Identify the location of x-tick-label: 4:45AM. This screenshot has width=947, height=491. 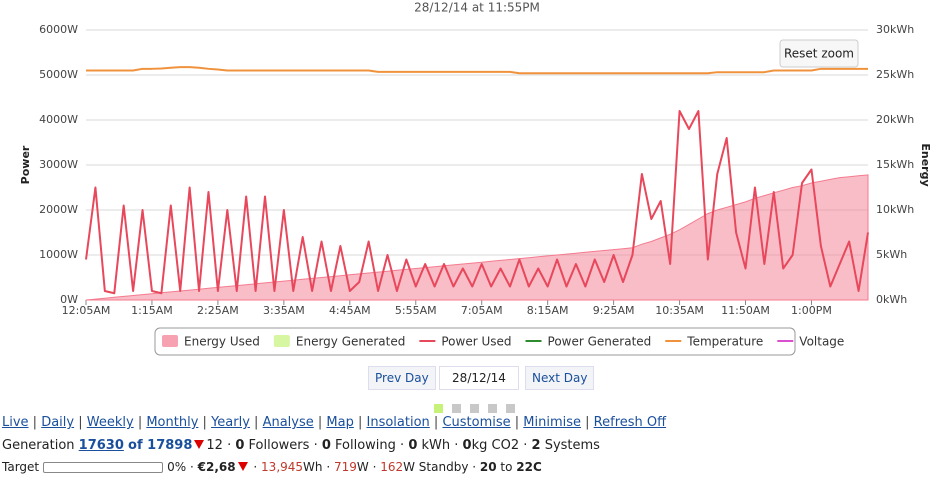
(350, 310).